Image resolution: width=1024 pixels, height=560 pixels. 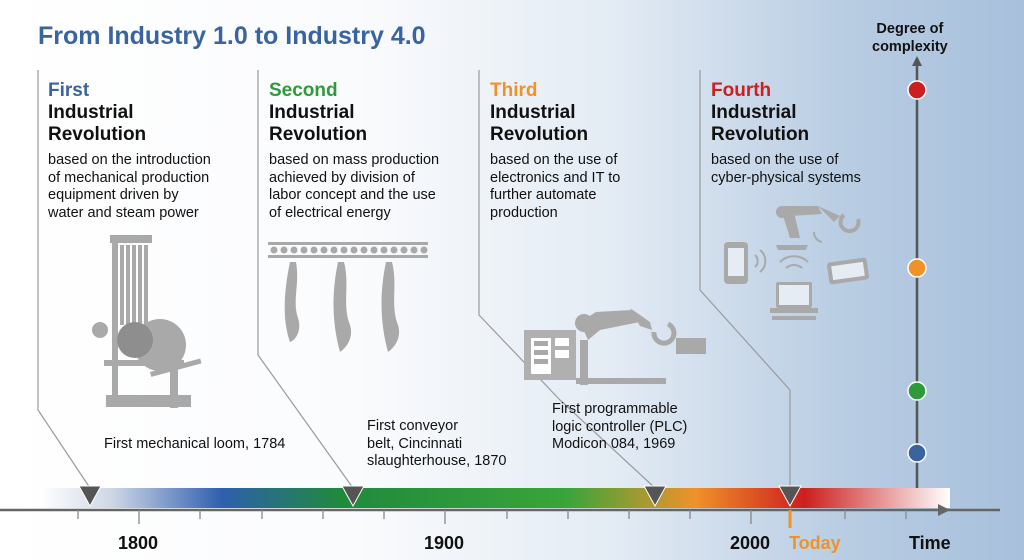 I want to click on conveyor-icon, so click(x=348, y=297).